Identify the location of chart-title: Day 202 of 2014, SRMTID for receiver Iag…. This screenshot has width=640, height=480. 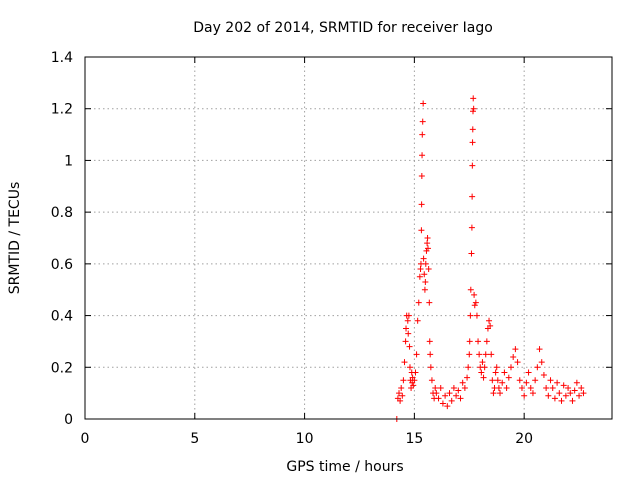
(343, 28).